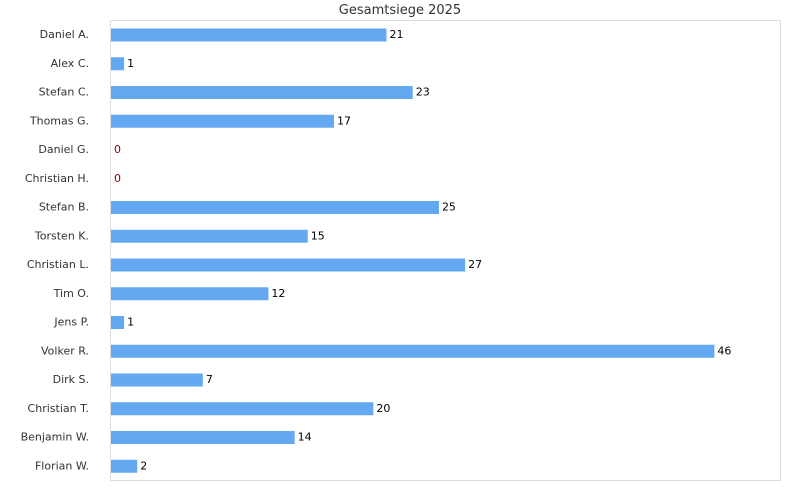 This screenshot has height=500, width=800. What do you see at coordinates (130, 63) in the screenshot?
I see `value-label-1: 1` at bounding box center [130, 63].